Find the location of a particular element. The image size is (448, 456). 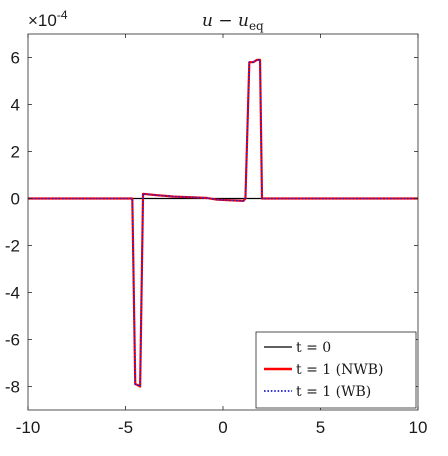

chart-title-subscript: eq is located at coordinates (256, 26).